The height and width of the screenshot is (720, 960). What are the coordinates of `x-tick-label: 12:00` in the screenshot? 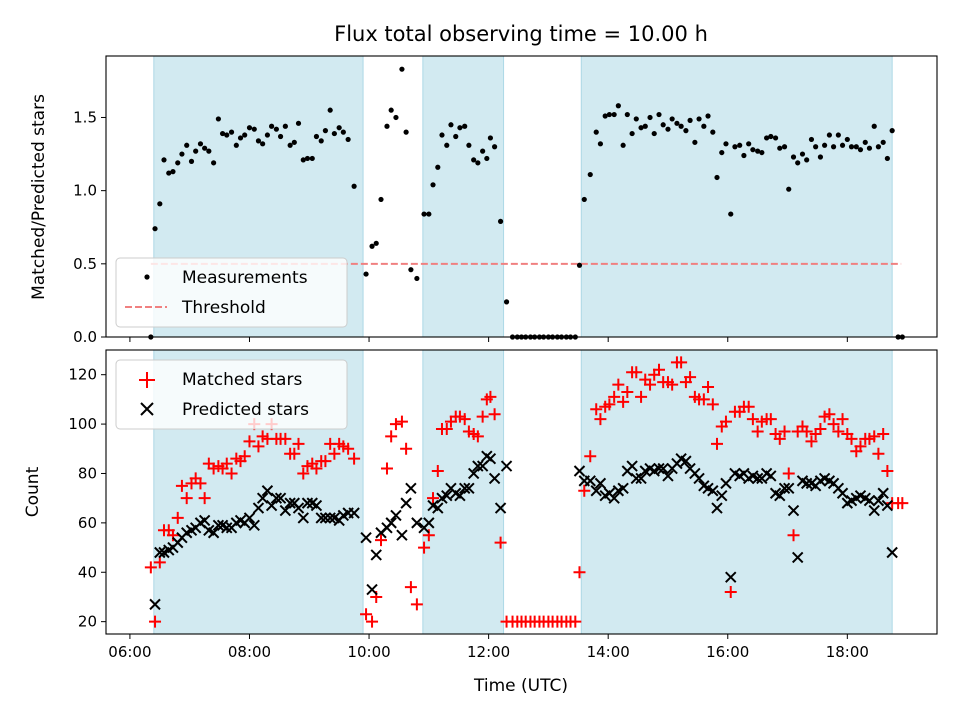 It's located at (488, 652).